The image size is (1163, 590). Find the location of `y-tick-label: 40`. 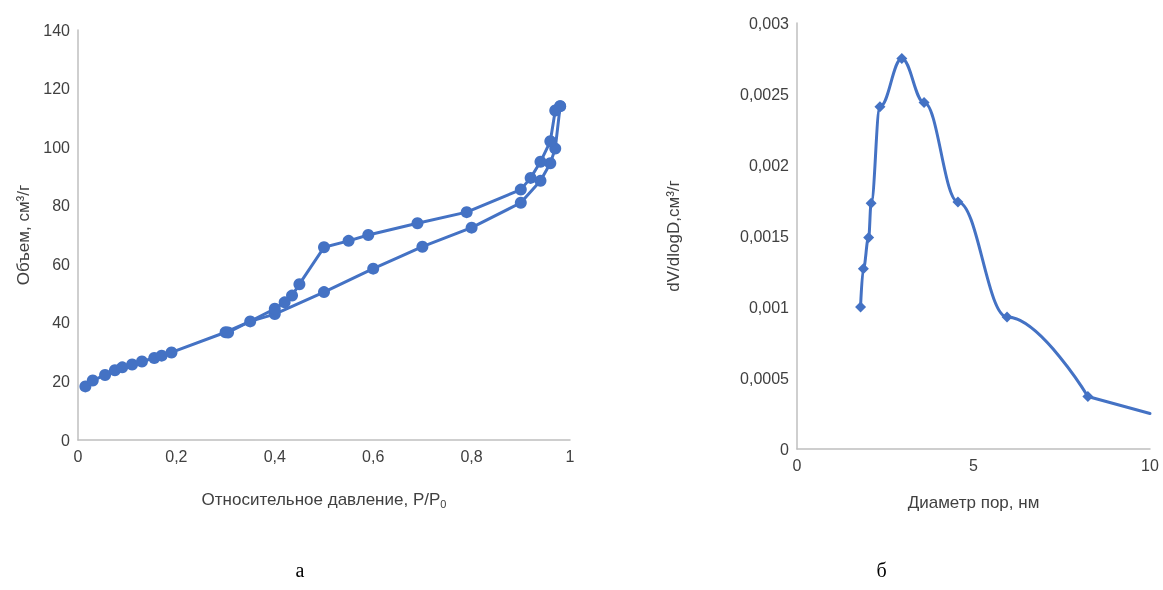

y-tick-label: 40 is located at coordinates (61, 323).